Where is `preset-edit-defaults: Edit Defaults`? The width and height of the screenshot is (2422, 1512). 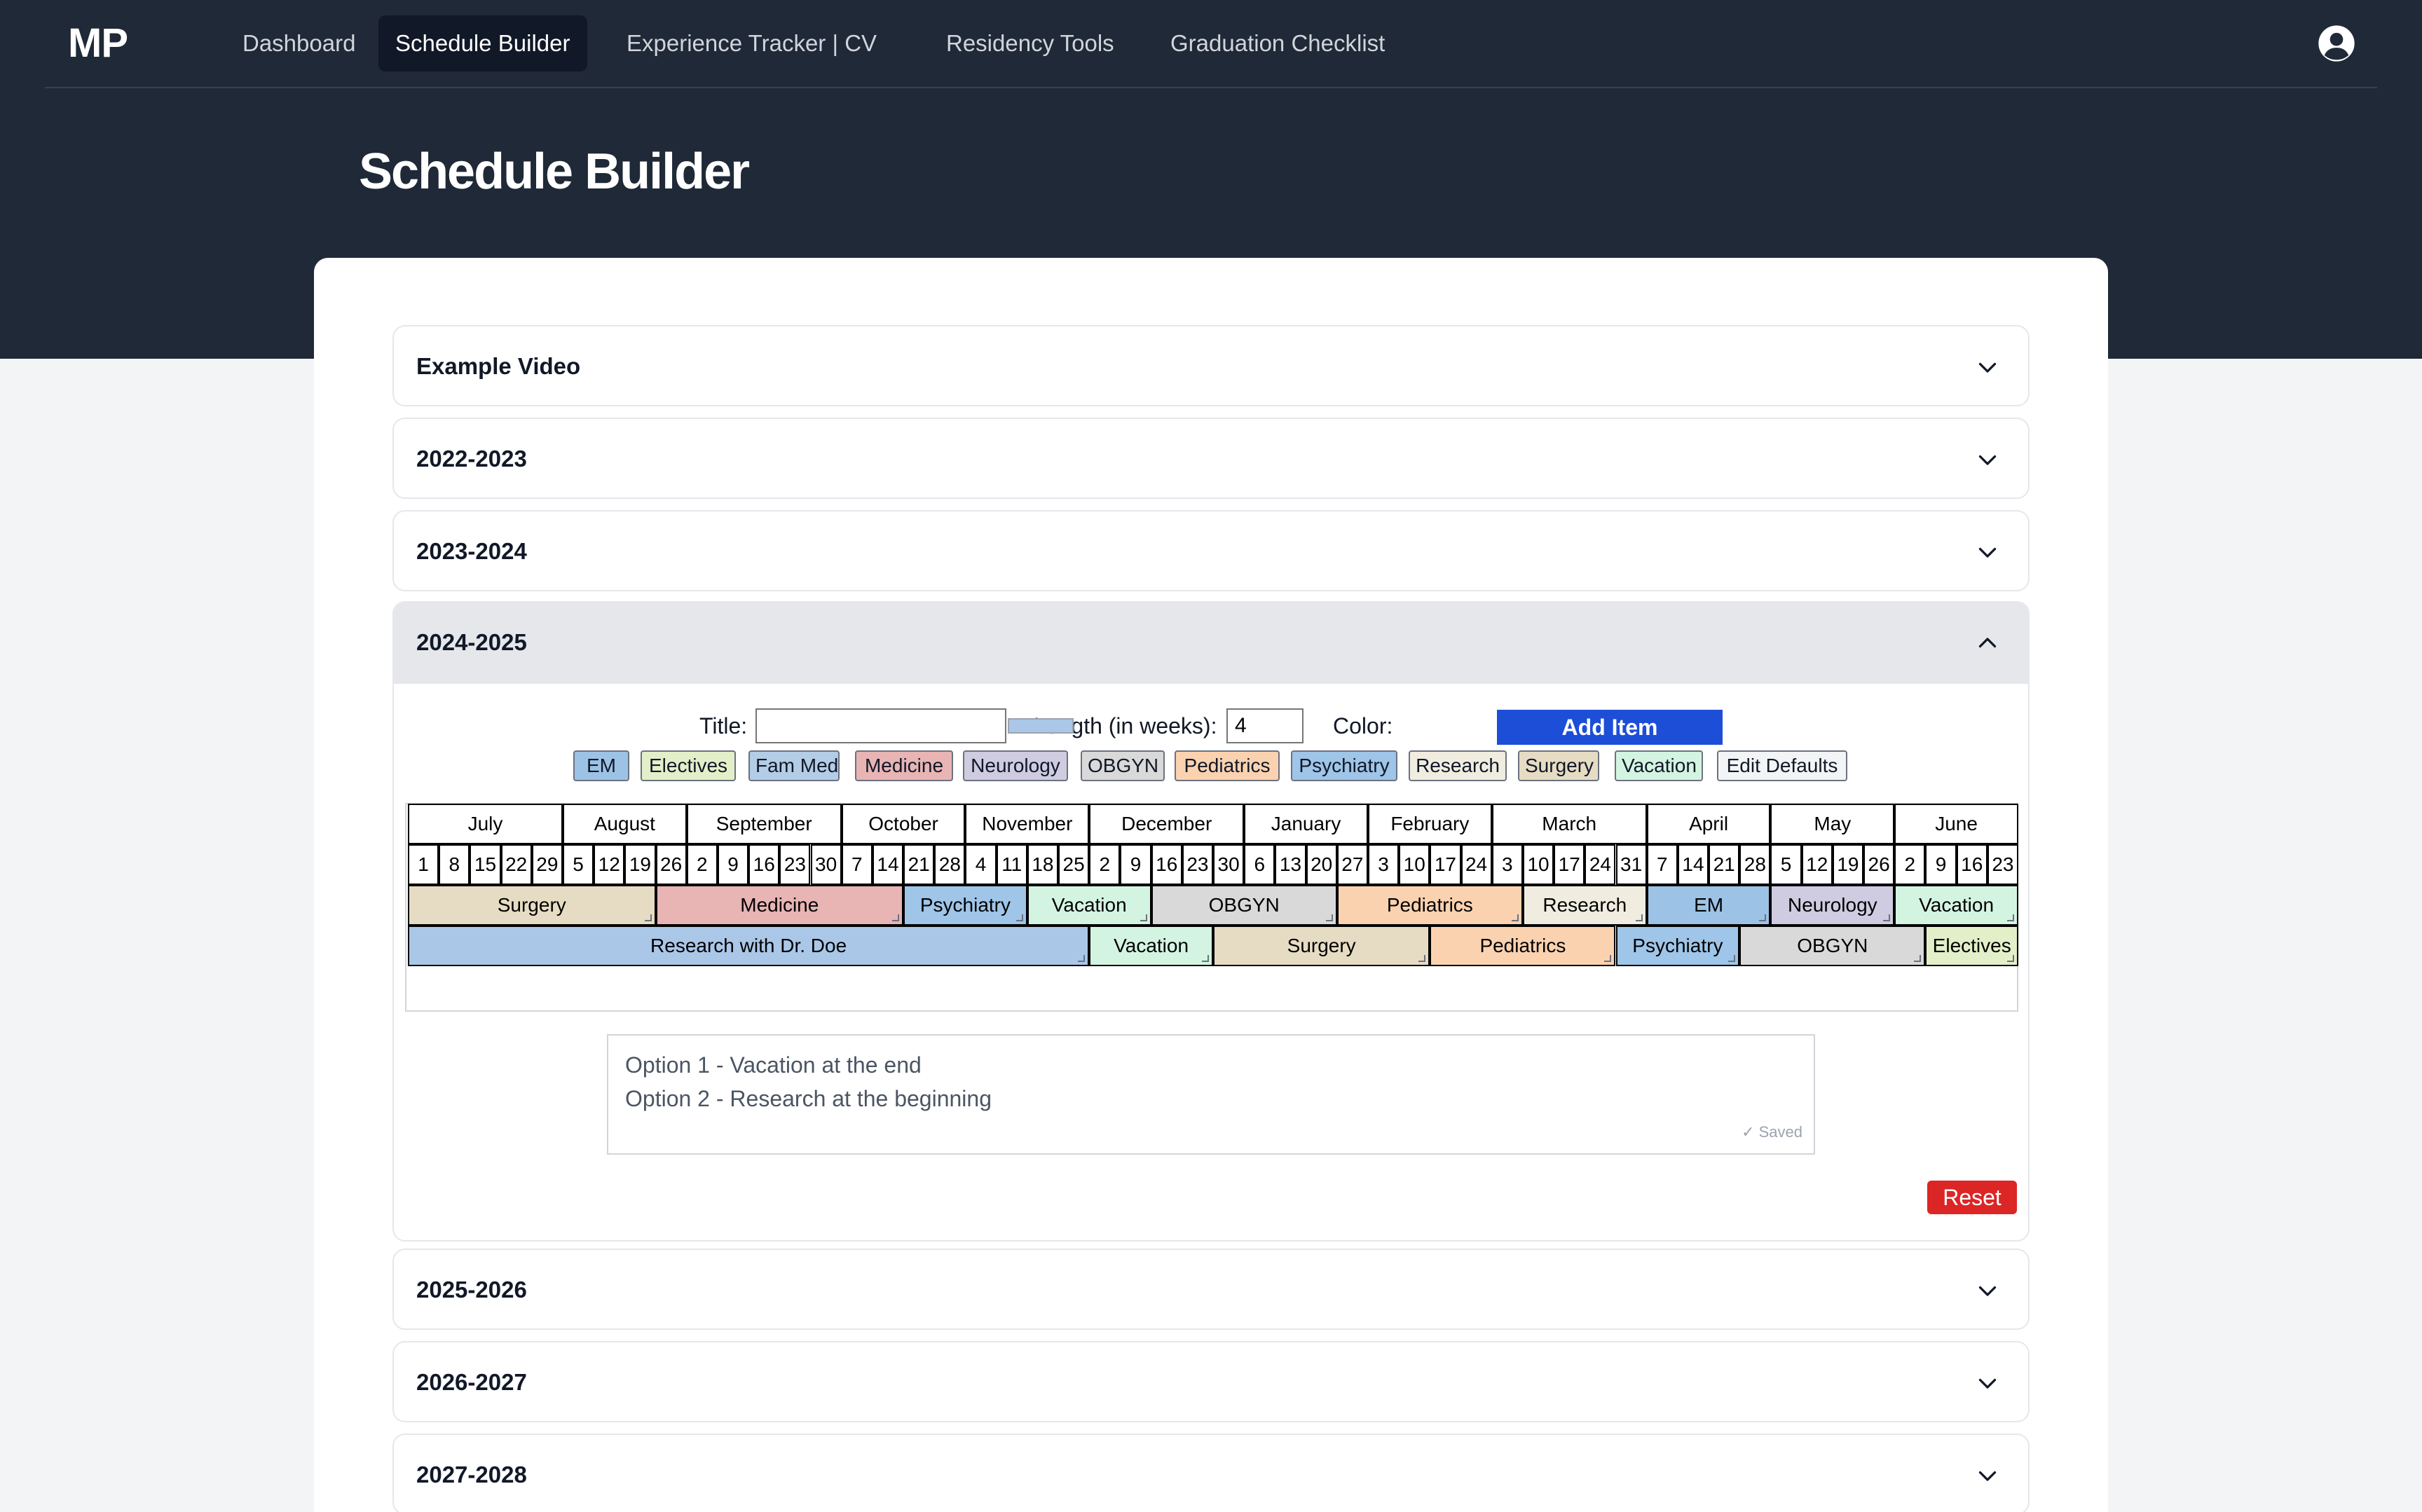 preset-edit-defaults: Edit Defaults is located at coordinates (1782, 766).